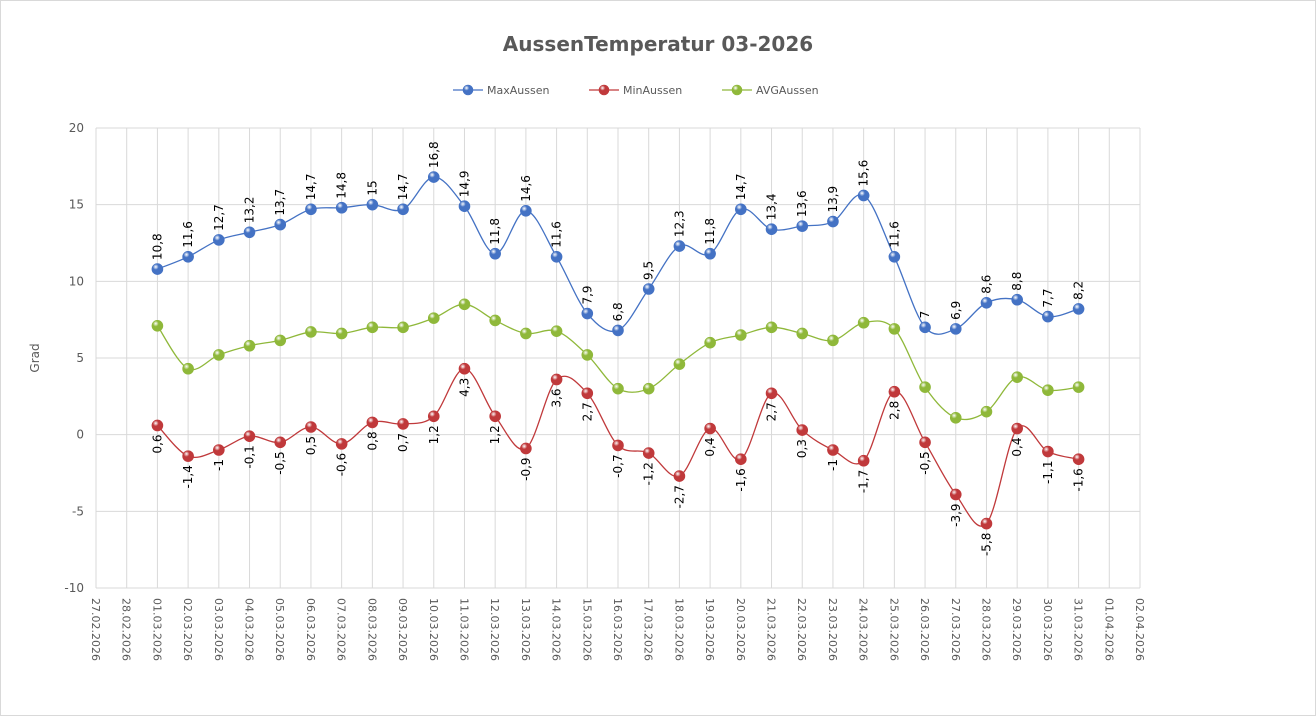  I want to click on legend-item-MaxAussen: MaxAussen, so click(501, 90).